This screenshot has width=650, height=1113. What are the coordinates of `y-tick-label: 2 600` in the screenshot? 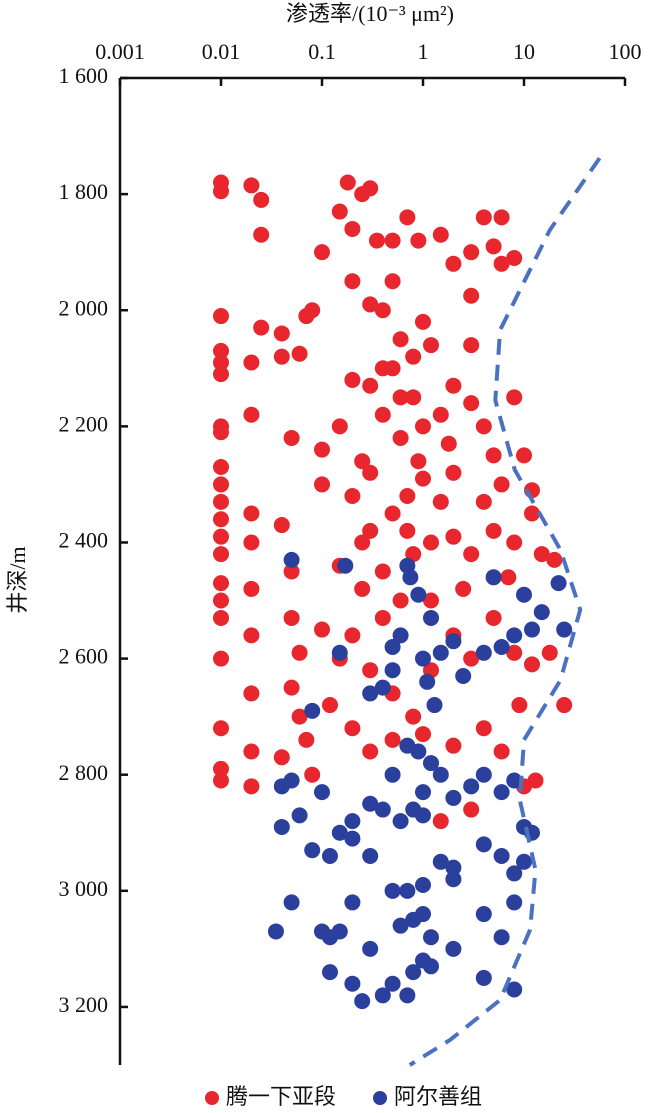 It's located at (84, 656).